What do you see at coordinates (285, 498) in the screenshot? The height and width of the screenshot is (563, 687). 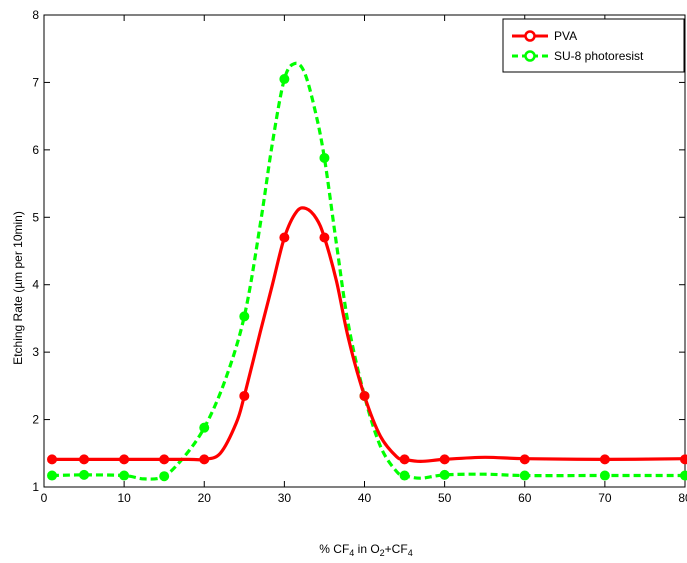 I see `x-tick-label: 30` at bounding box center [285, 498].